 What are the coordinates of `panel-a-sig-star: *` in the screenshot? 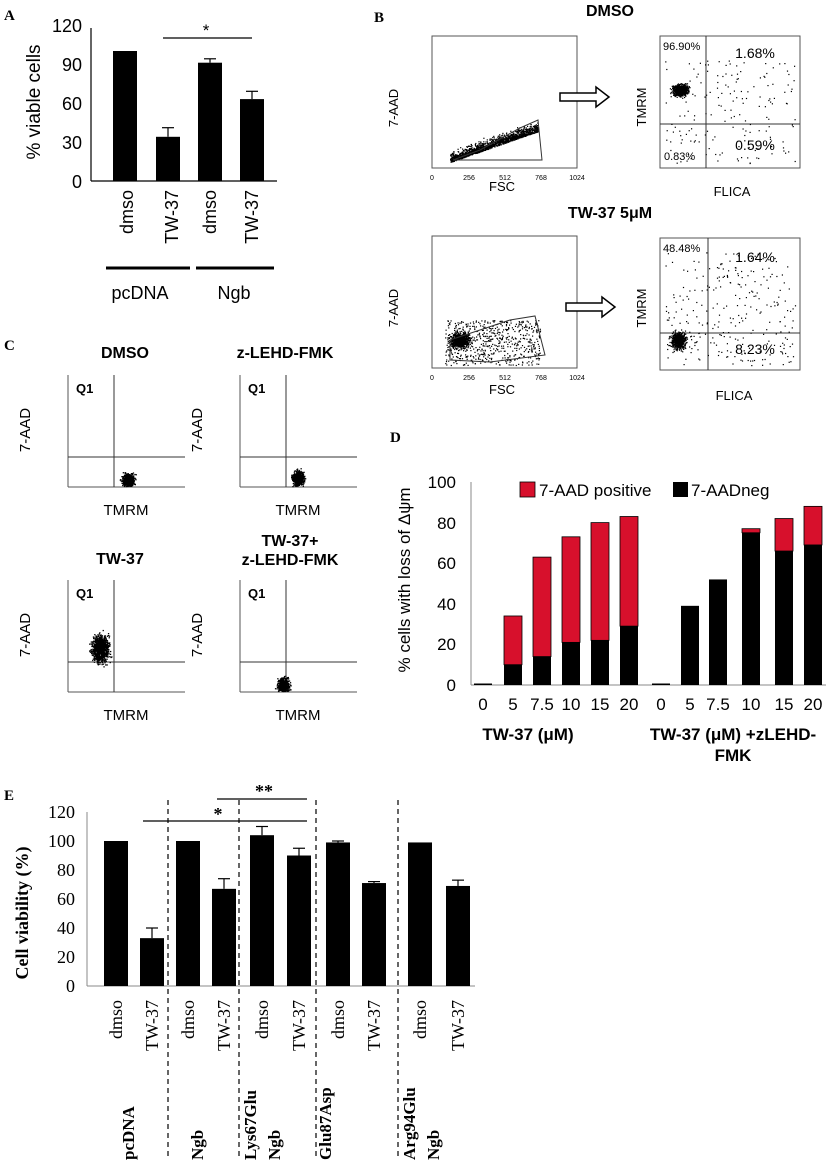 It's located at (206, 30).